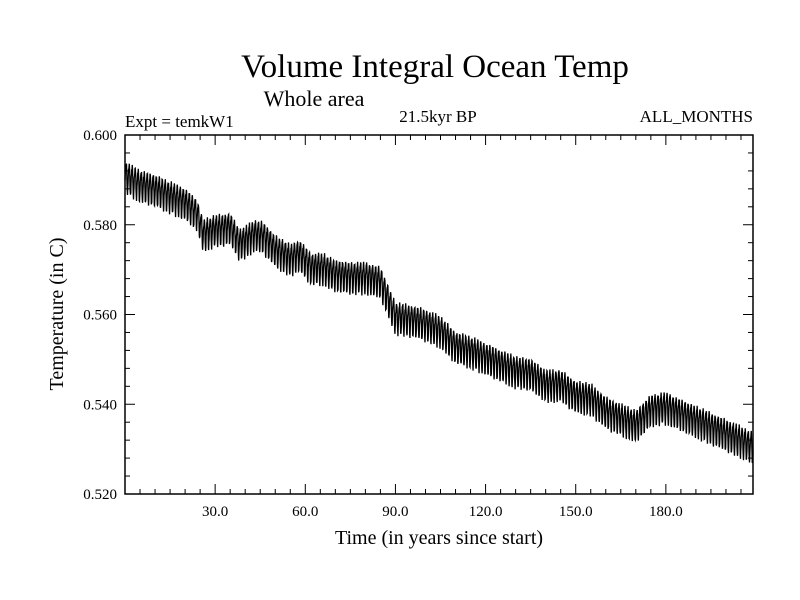 The image size is (800, 600). Describe the element at coordinates (395, 512) in the screenshot. I see `x-tick-label: 90.0` at that location.